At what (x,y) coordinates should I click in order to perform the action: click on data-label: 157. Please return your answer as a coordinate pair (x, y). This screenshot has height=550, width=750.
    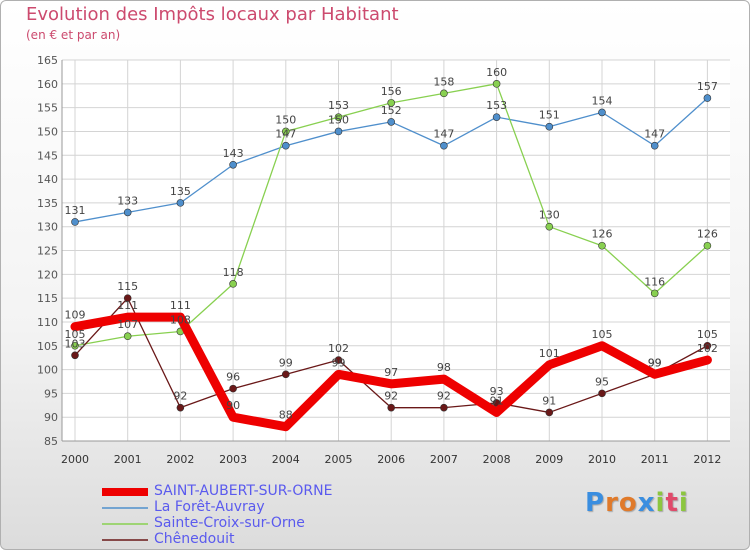
    Looking at the image, I should click on (707, 86).